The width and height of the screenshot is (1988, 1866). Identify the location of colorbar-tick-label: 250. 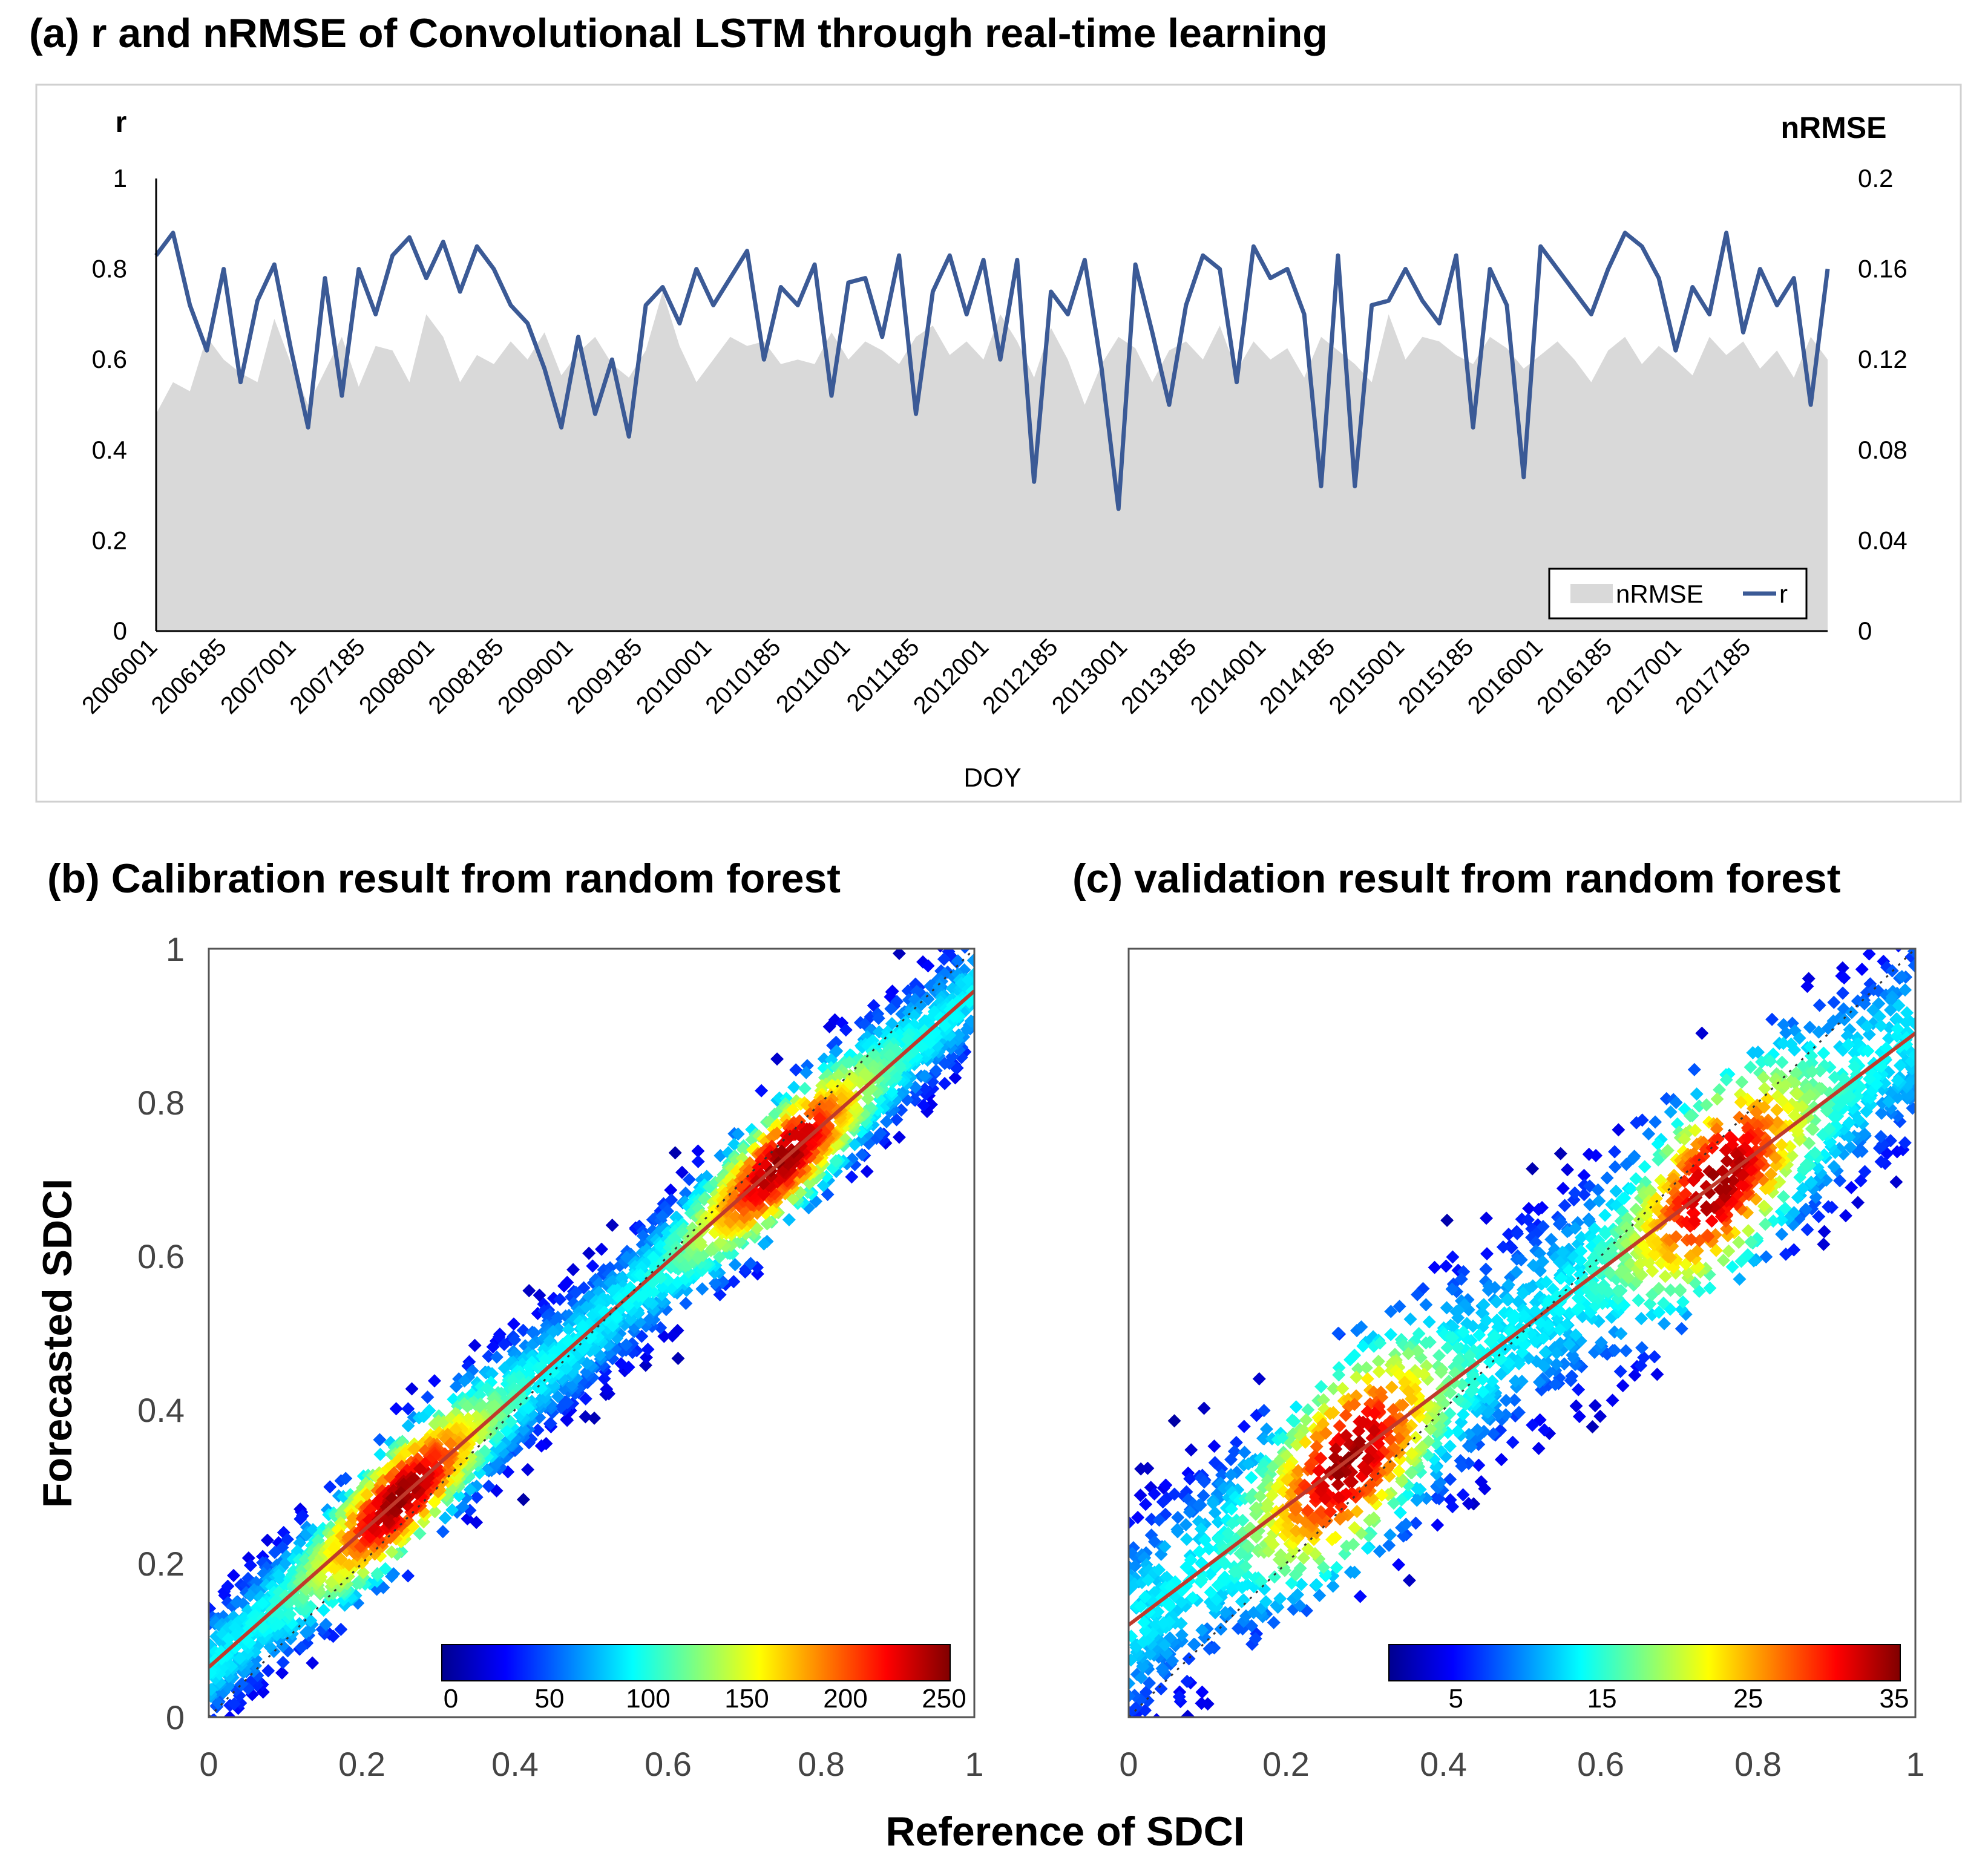
(944, 1699).